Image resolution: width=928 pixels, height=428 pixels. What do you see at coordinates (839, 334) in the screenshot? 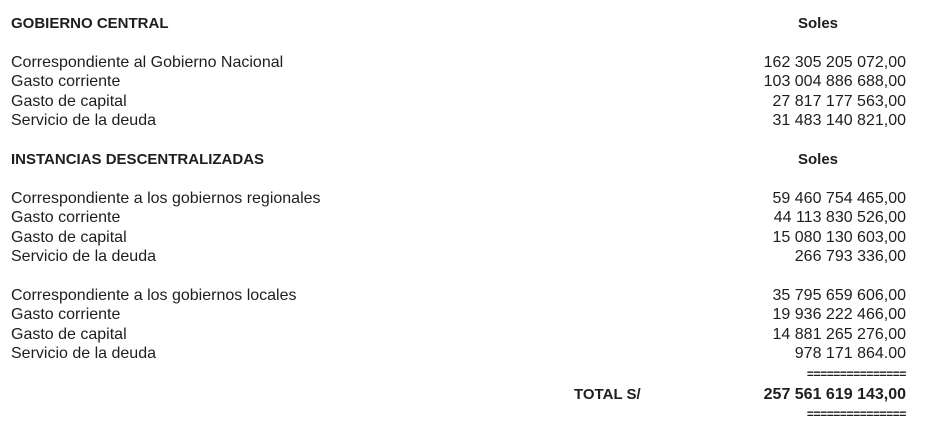
I see `item-value: 14 881 265 276,00` at bounding box center [839, 334].